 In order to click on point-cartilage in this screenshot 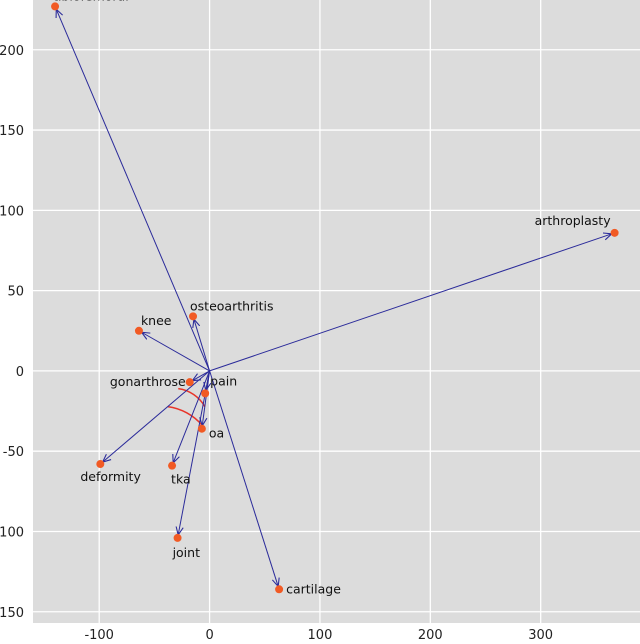, I will do `click(279, 589)`.